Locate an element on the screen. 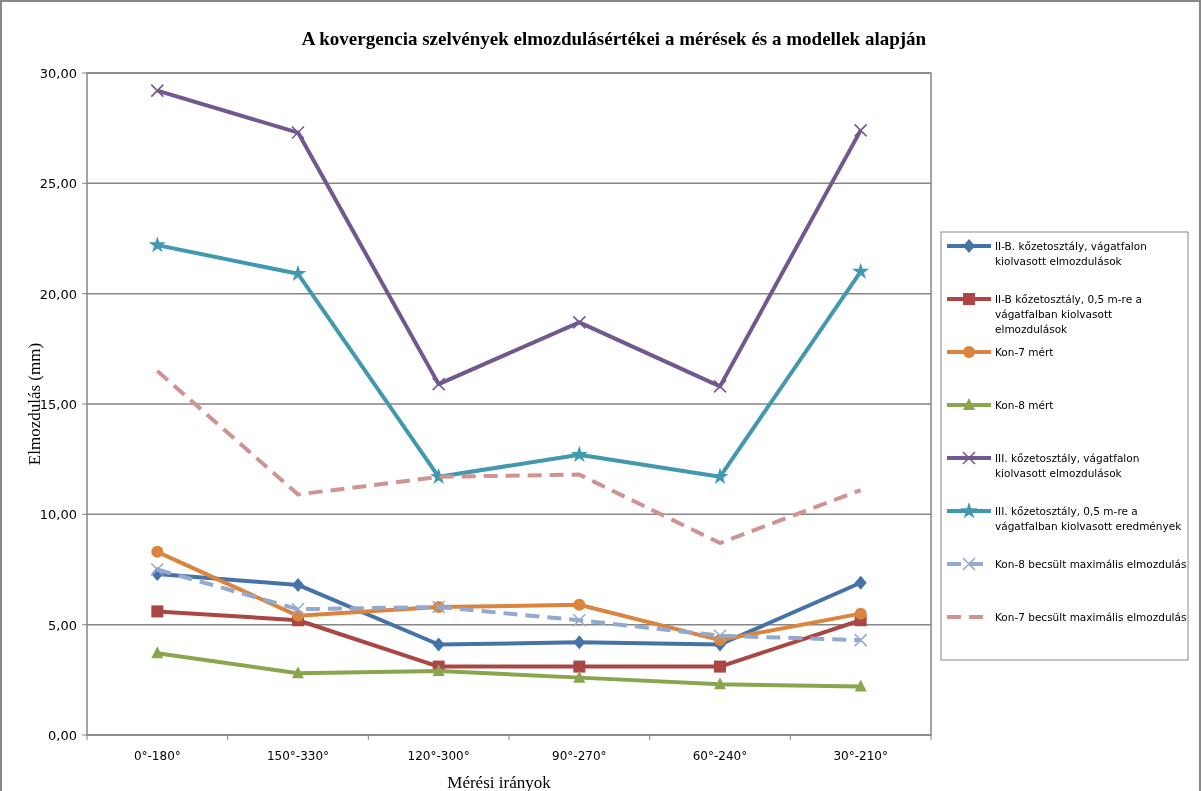  legend-label: Kon-8 becsült maximális elmozdulás is located at coordinates (1091, 564).